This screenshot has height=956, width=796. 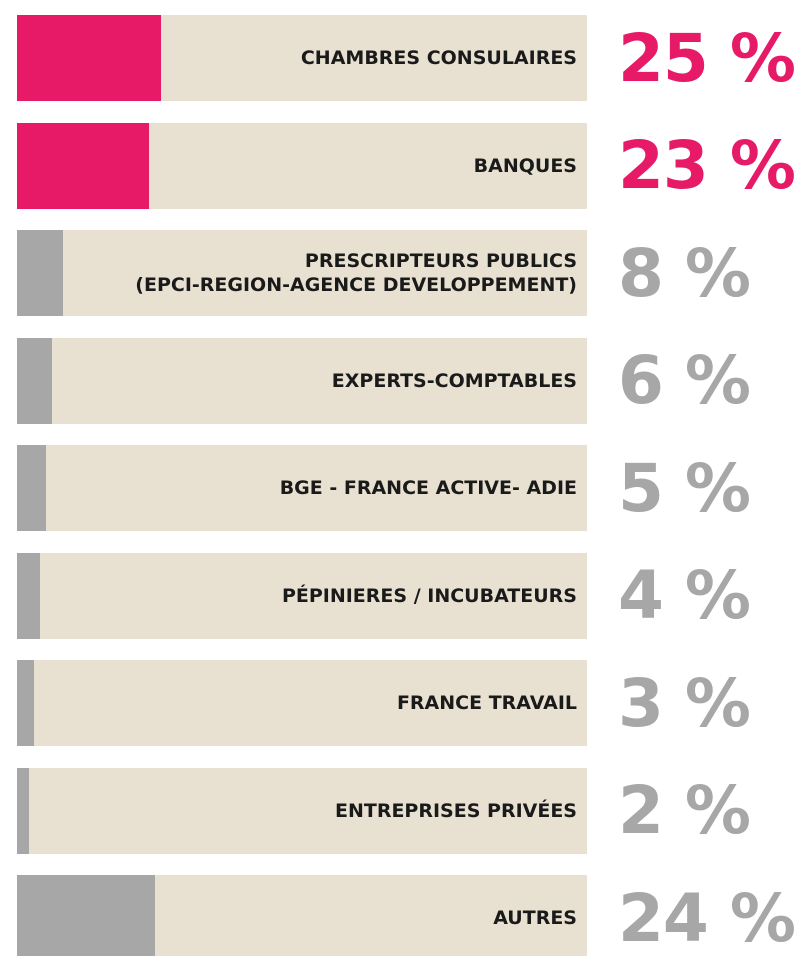 I want to click on value-label: 6 %, so click(x=684, y=380).